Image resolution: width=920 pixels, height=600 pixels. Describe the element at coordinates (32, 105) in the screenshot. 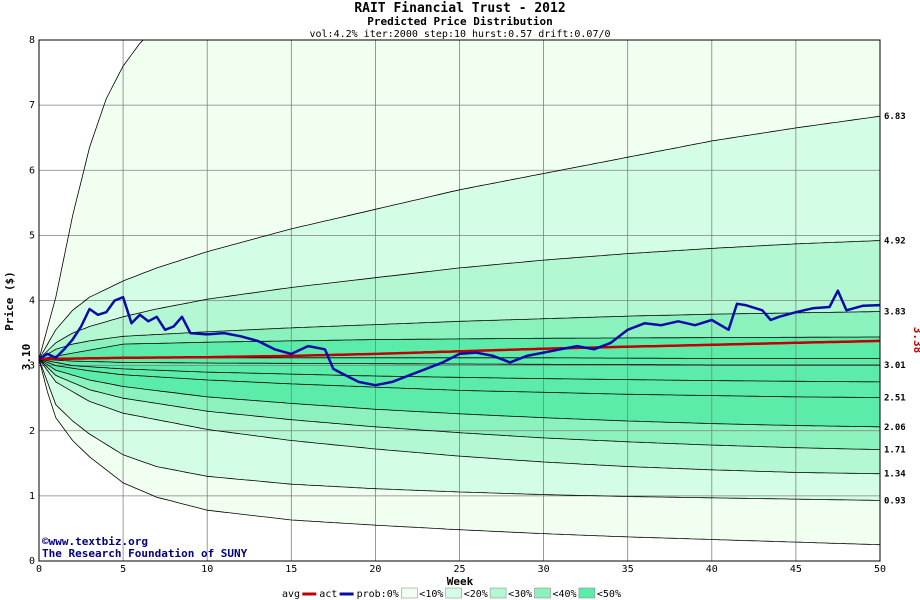

I see `y-tick-label: 7` at that location.